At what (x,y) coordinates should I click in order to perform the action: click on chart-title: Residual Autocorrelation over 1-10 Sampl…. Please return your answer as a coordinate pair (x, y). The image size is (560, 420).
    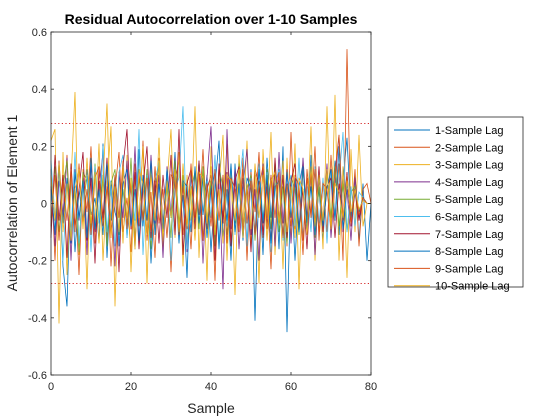
    Looking at the image, I should click on (211, 19).